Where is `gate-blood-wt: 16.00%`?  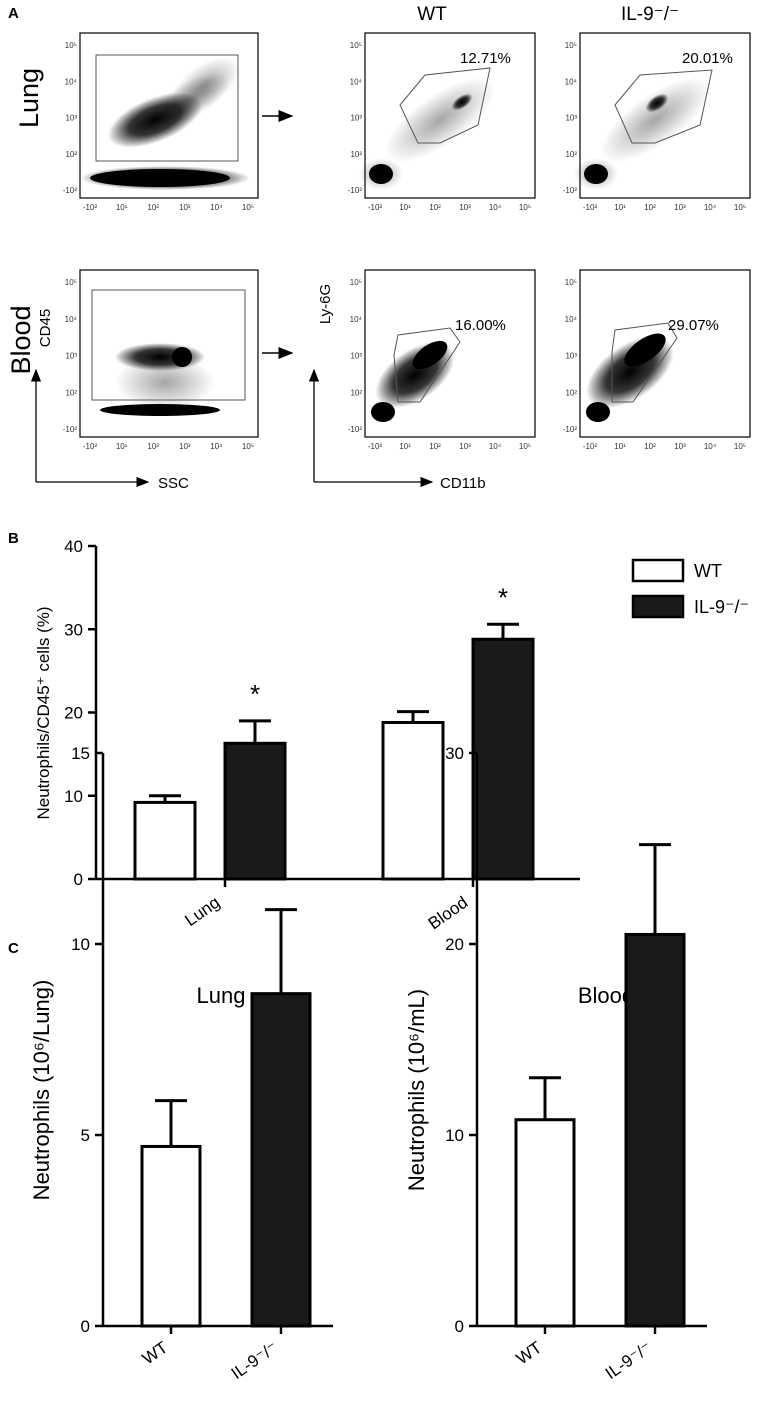
gate-blood-wt: 16.00% is located at coordinates (480, 325).